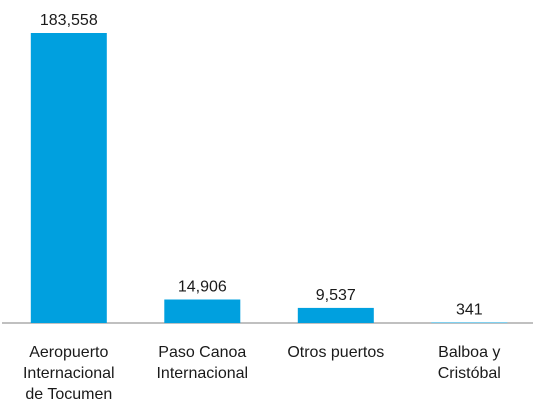  What do you see at coordinates (69, 20) in the screenshot?
I see `value-label-0: 183,558` at bounding box center [69, 20].